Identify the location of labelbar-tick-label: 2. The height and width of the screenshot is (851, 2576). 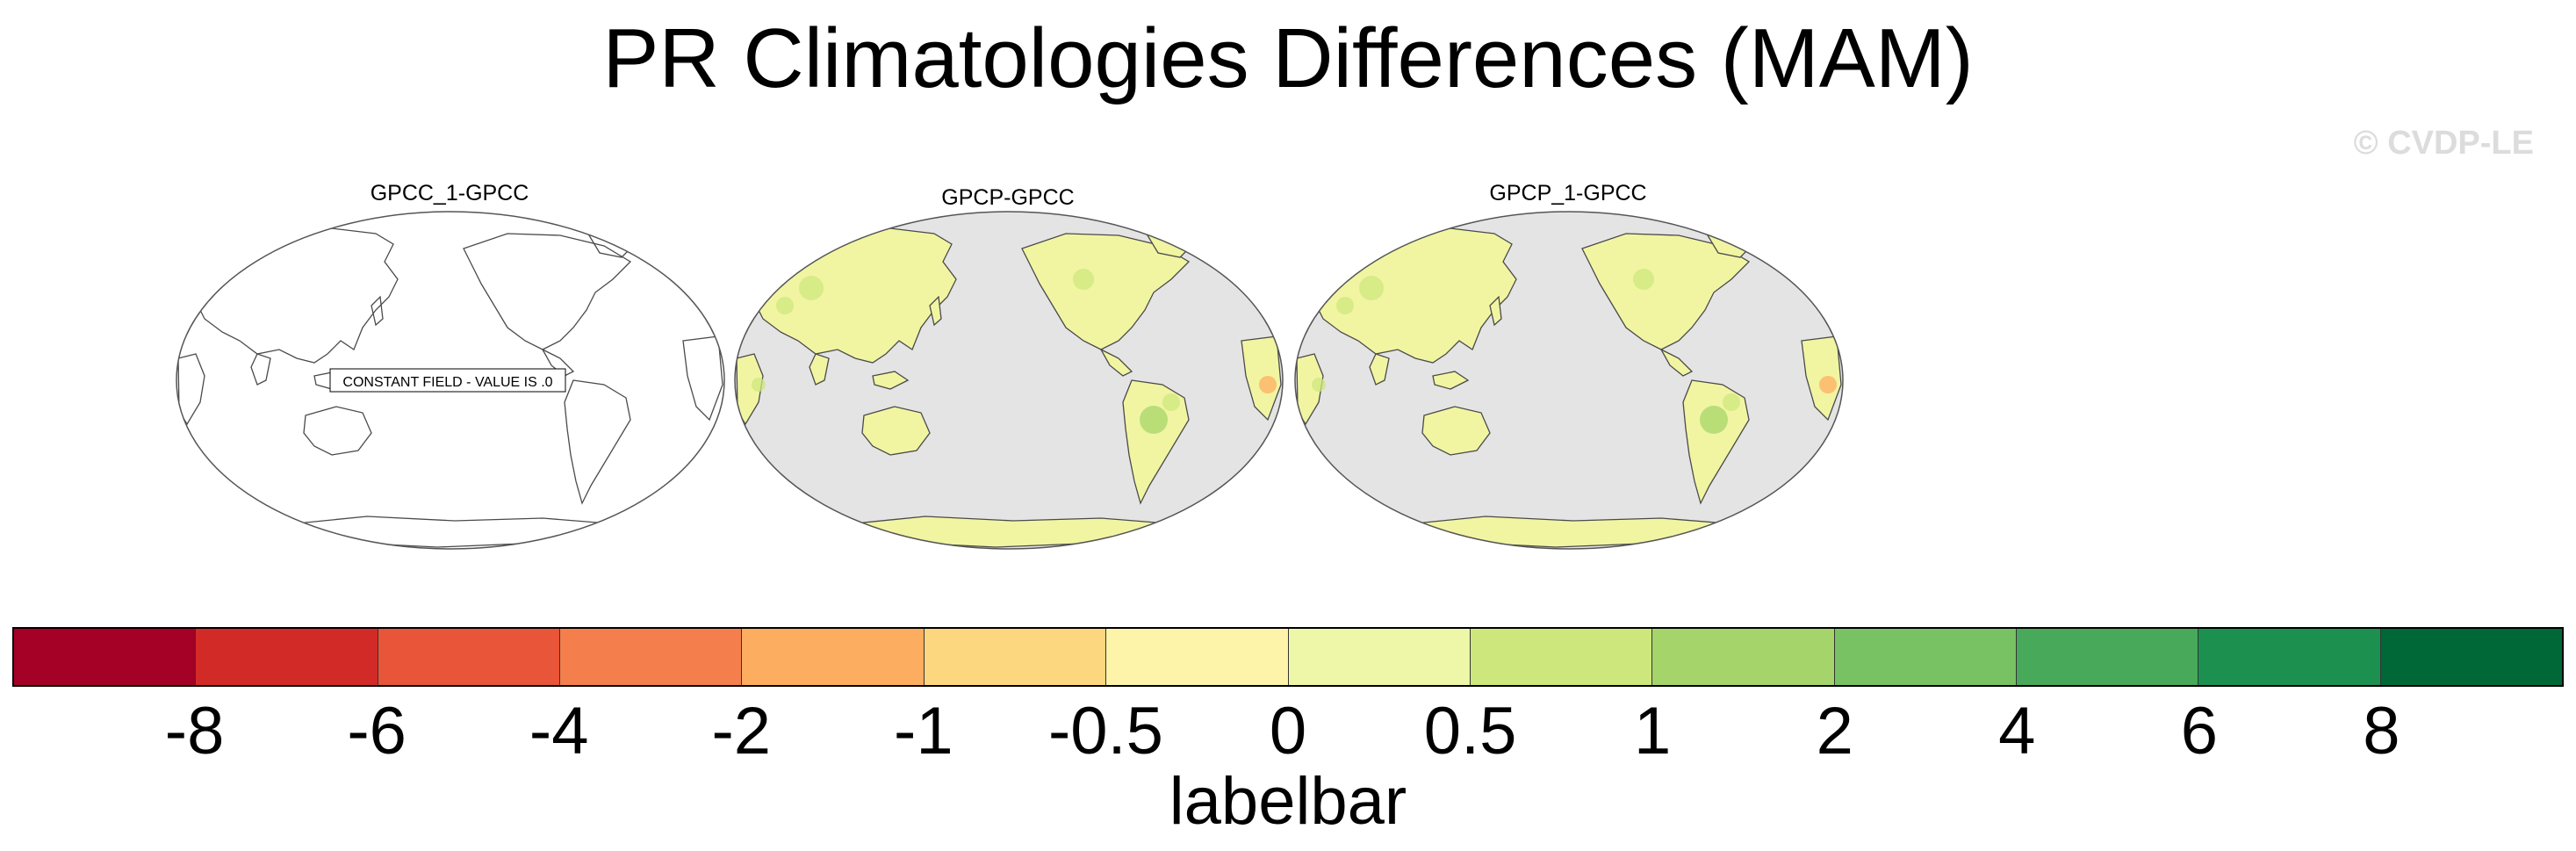
(1834, 731).